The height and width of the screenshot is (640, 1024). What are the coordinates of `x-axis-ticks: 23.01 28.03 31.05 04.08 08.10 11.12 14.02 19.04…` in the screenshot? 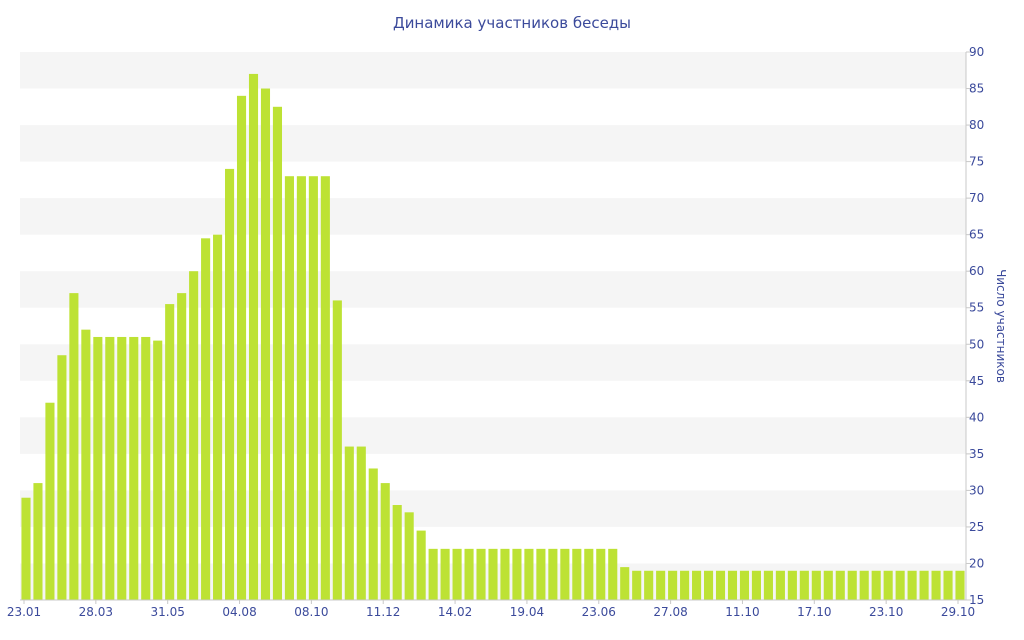 It's located at (491, 609).